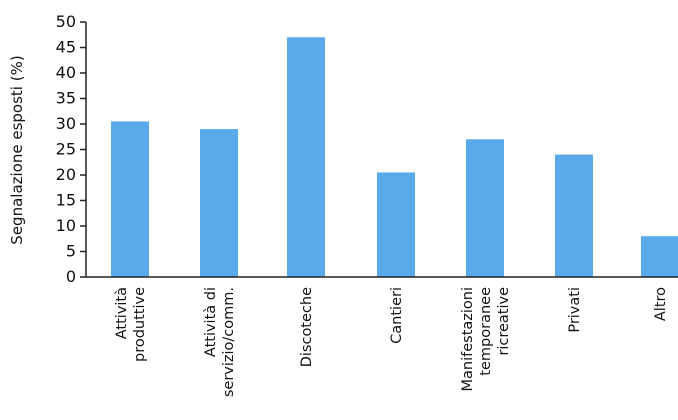  I want to click on bar-privati, so click(574, 215).